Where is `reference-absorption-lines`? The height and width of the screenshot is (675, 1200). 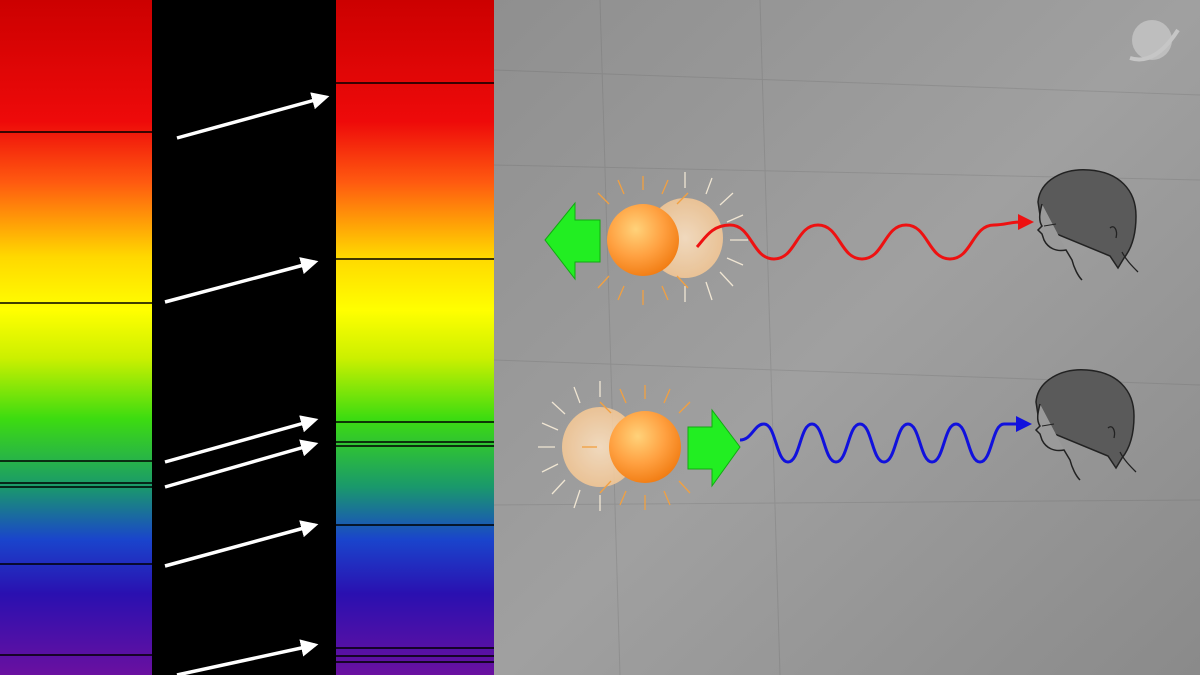
reference-absorption-lines is located at coordinates (76, 393).